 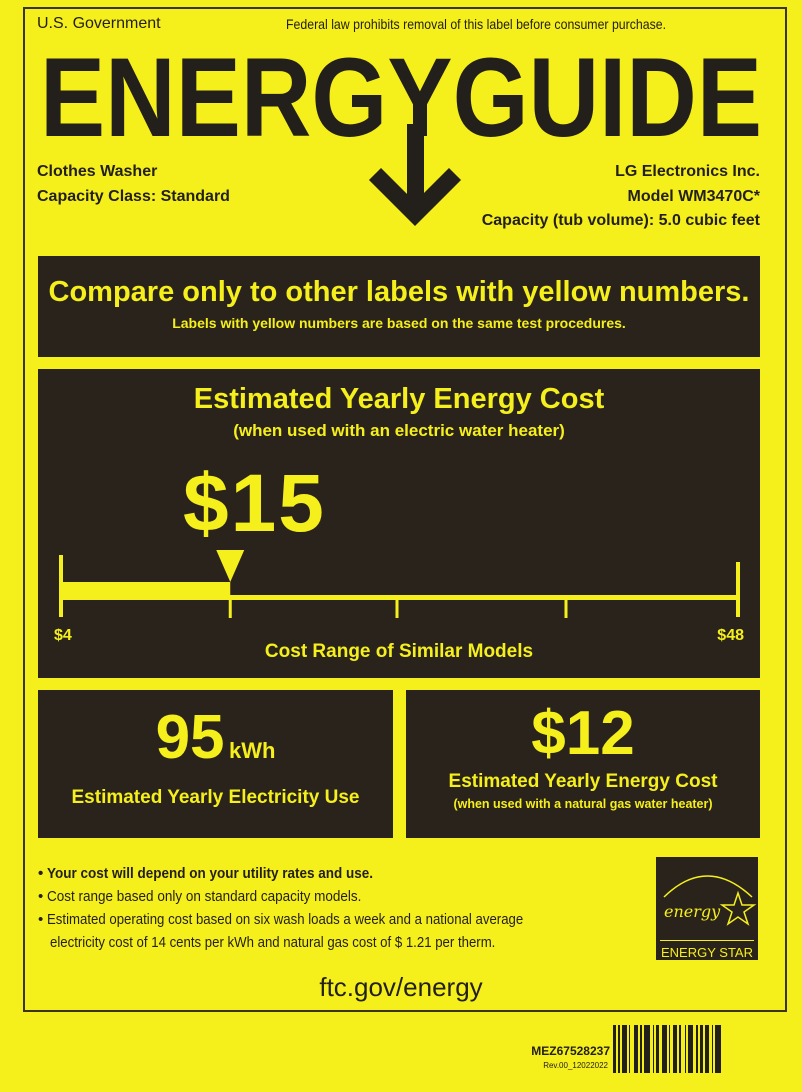 What do you see at coordinates (738, 589) in the screenshot?
I see `range-cap-right` at bounding box center [738, 589].